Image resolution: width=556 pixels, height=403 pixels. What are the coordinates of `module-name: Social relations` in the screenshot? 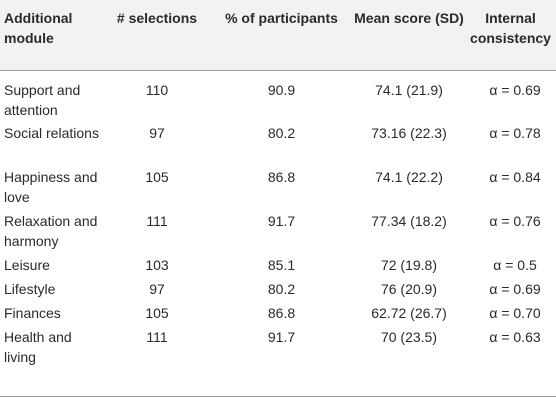 It's located at (51, 133).